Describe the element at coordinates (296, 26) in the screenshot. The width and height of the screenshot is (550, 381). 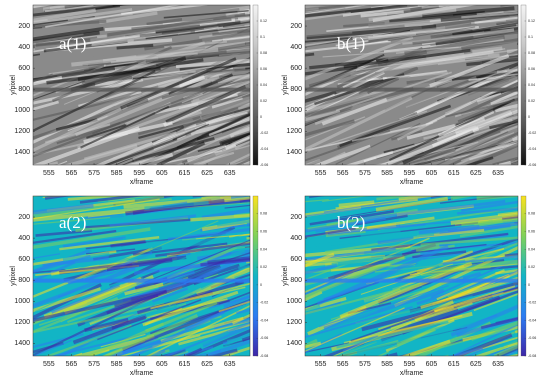
I see `y-tick-label: 200` at that location.